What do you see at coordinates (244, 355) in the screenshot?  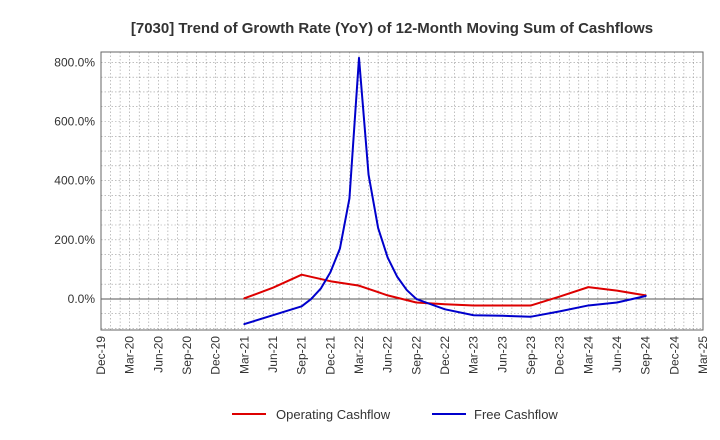 I see `x-tick-label: Mar-21` at bounding box center [244, 355].